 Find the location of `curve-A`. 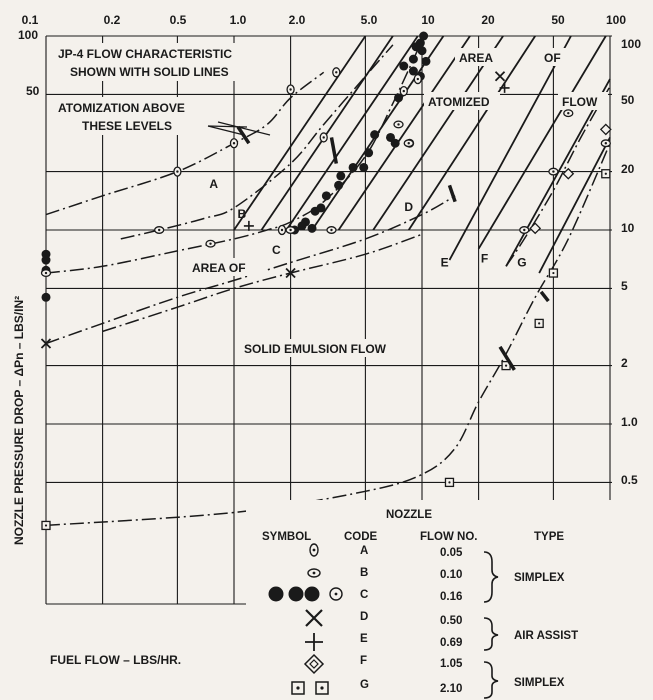

curve-A is located at coordinates (185, 143).